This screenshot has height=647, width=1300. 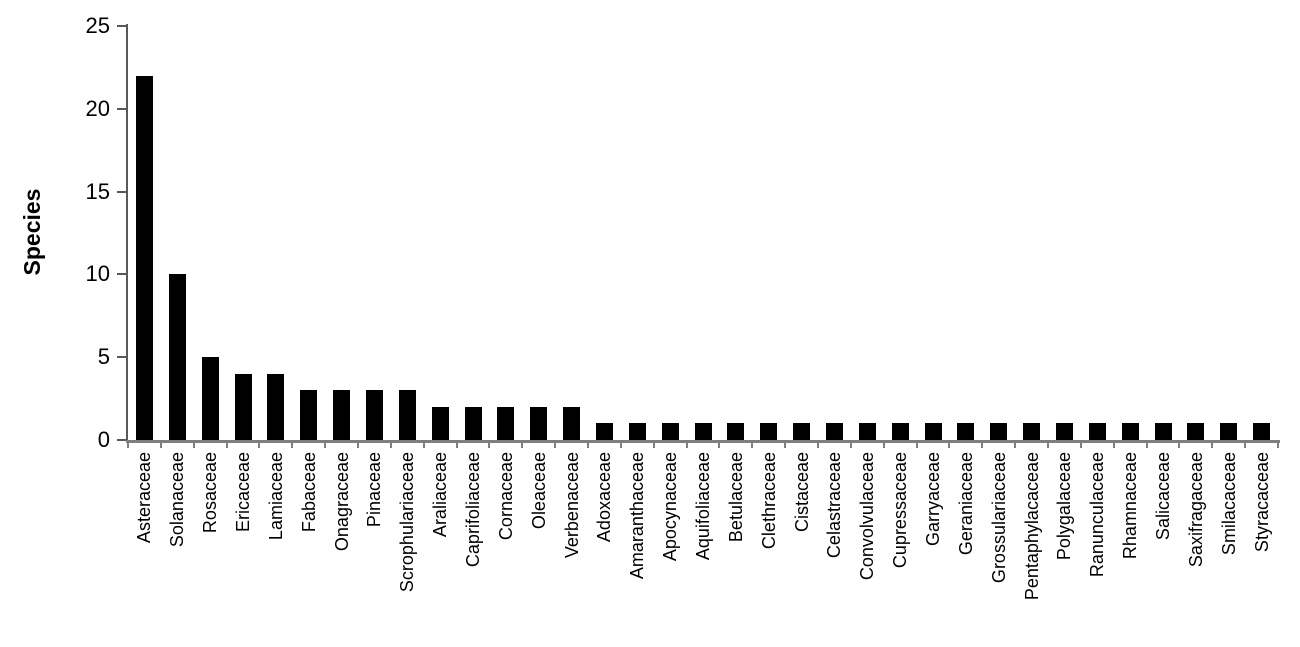 I want to click on x-tick-label-oleaceae: Oleaceae, so click(x=538, y=491).